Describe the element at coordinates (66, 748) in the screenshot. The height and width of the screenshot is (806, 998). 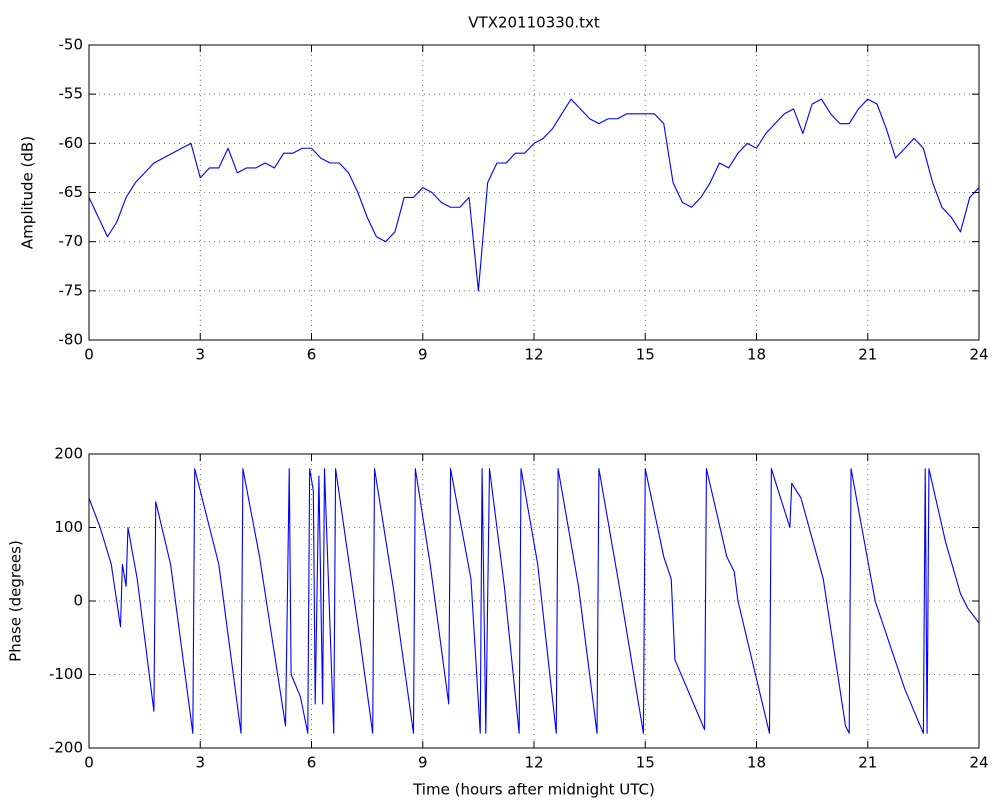
I see `y-tick-label: -200` at that location.